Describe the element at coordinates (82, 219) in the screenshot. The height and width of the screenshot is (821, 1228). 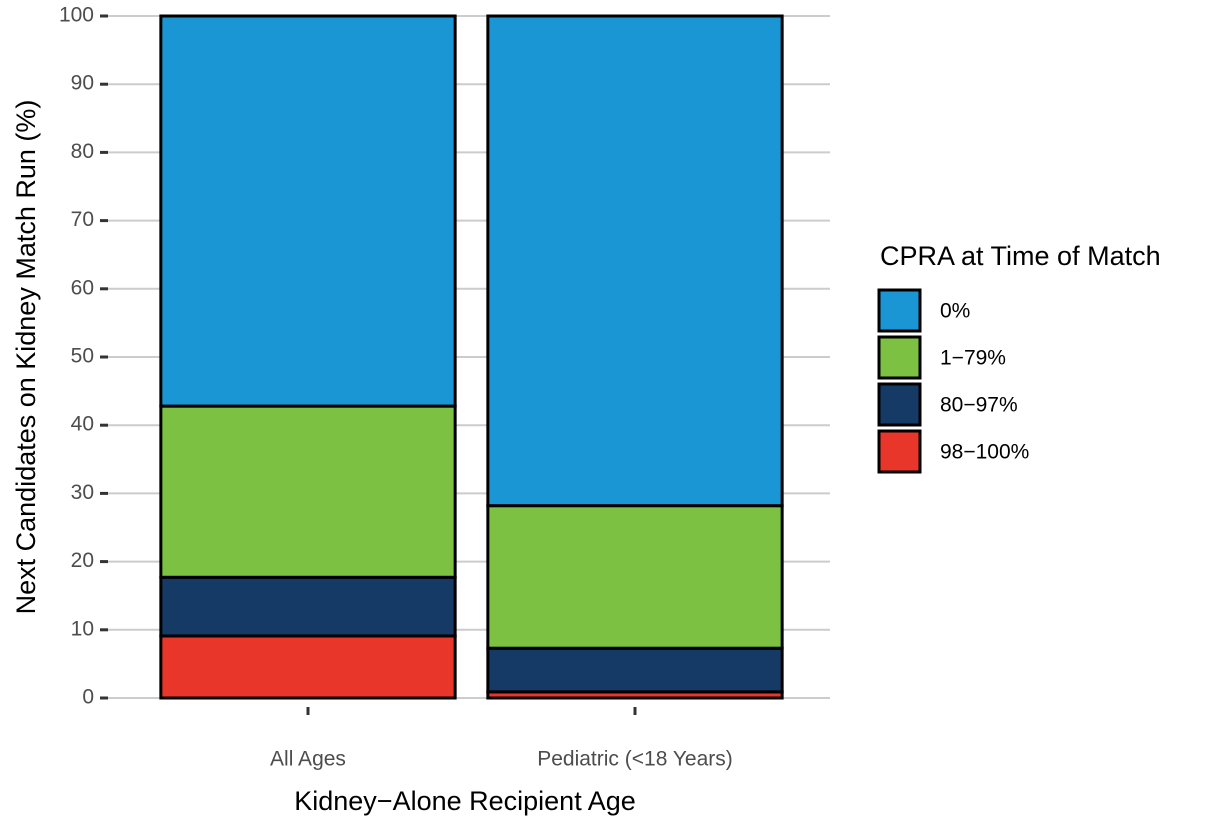
I see `y-tick-label: 70` at that location.